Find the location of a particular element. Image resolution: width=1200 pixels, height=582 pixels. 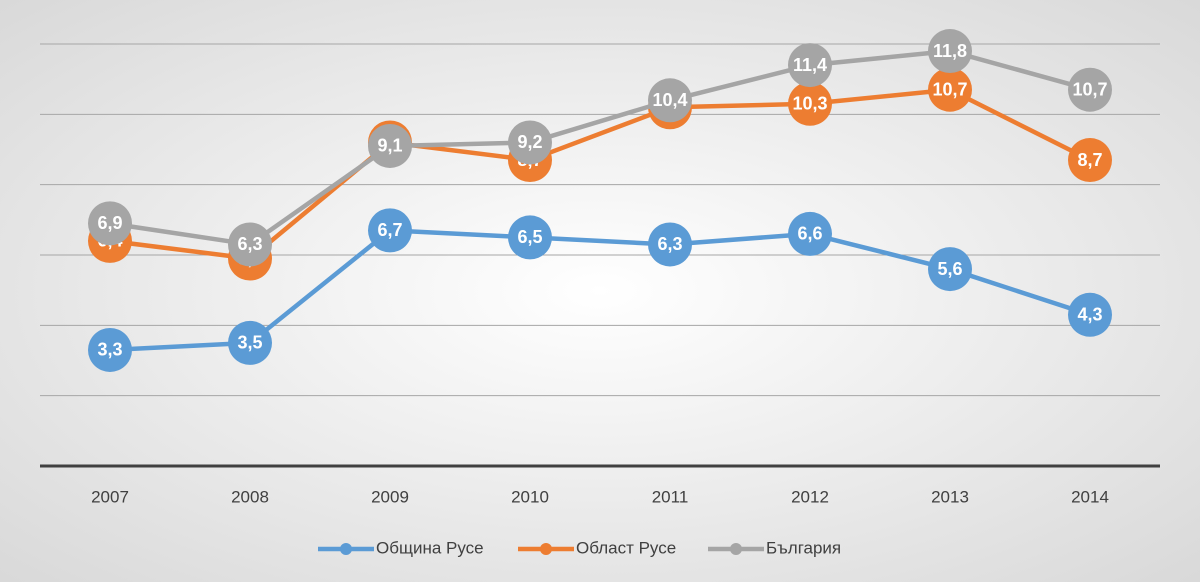

data-label: 9,2 is located at coordinates (529, 142).